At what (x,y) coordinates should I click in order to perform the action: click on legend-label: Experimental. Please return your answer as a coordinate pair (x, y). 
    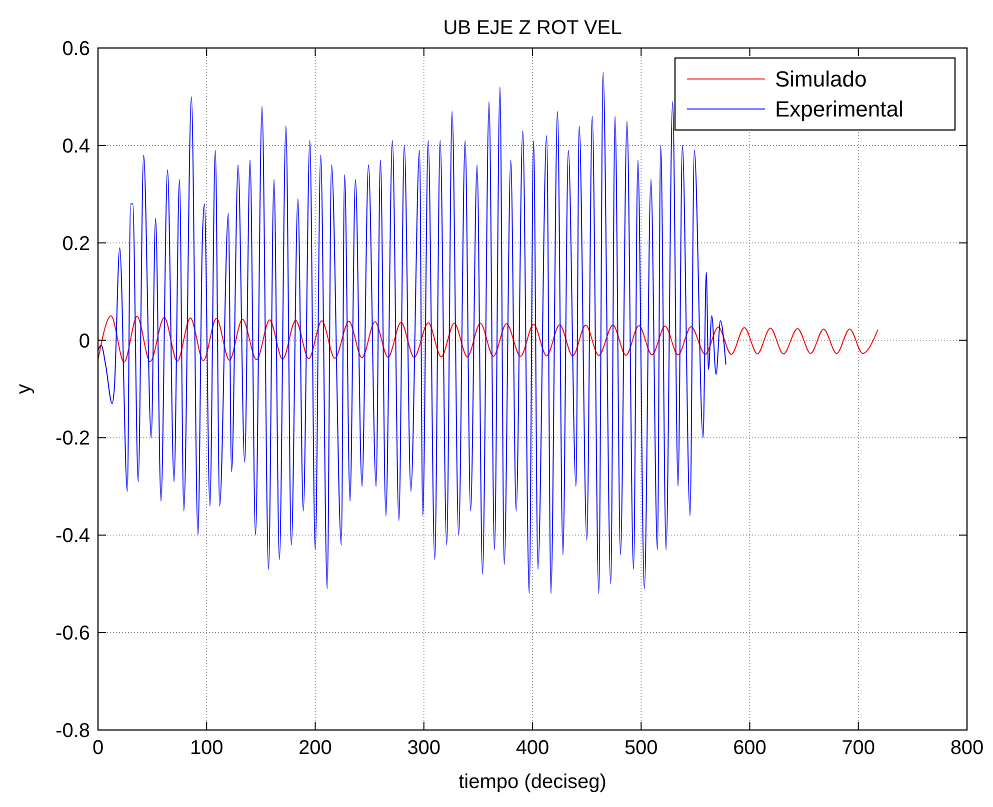
    Looking at the image, I should click on (839, 109).